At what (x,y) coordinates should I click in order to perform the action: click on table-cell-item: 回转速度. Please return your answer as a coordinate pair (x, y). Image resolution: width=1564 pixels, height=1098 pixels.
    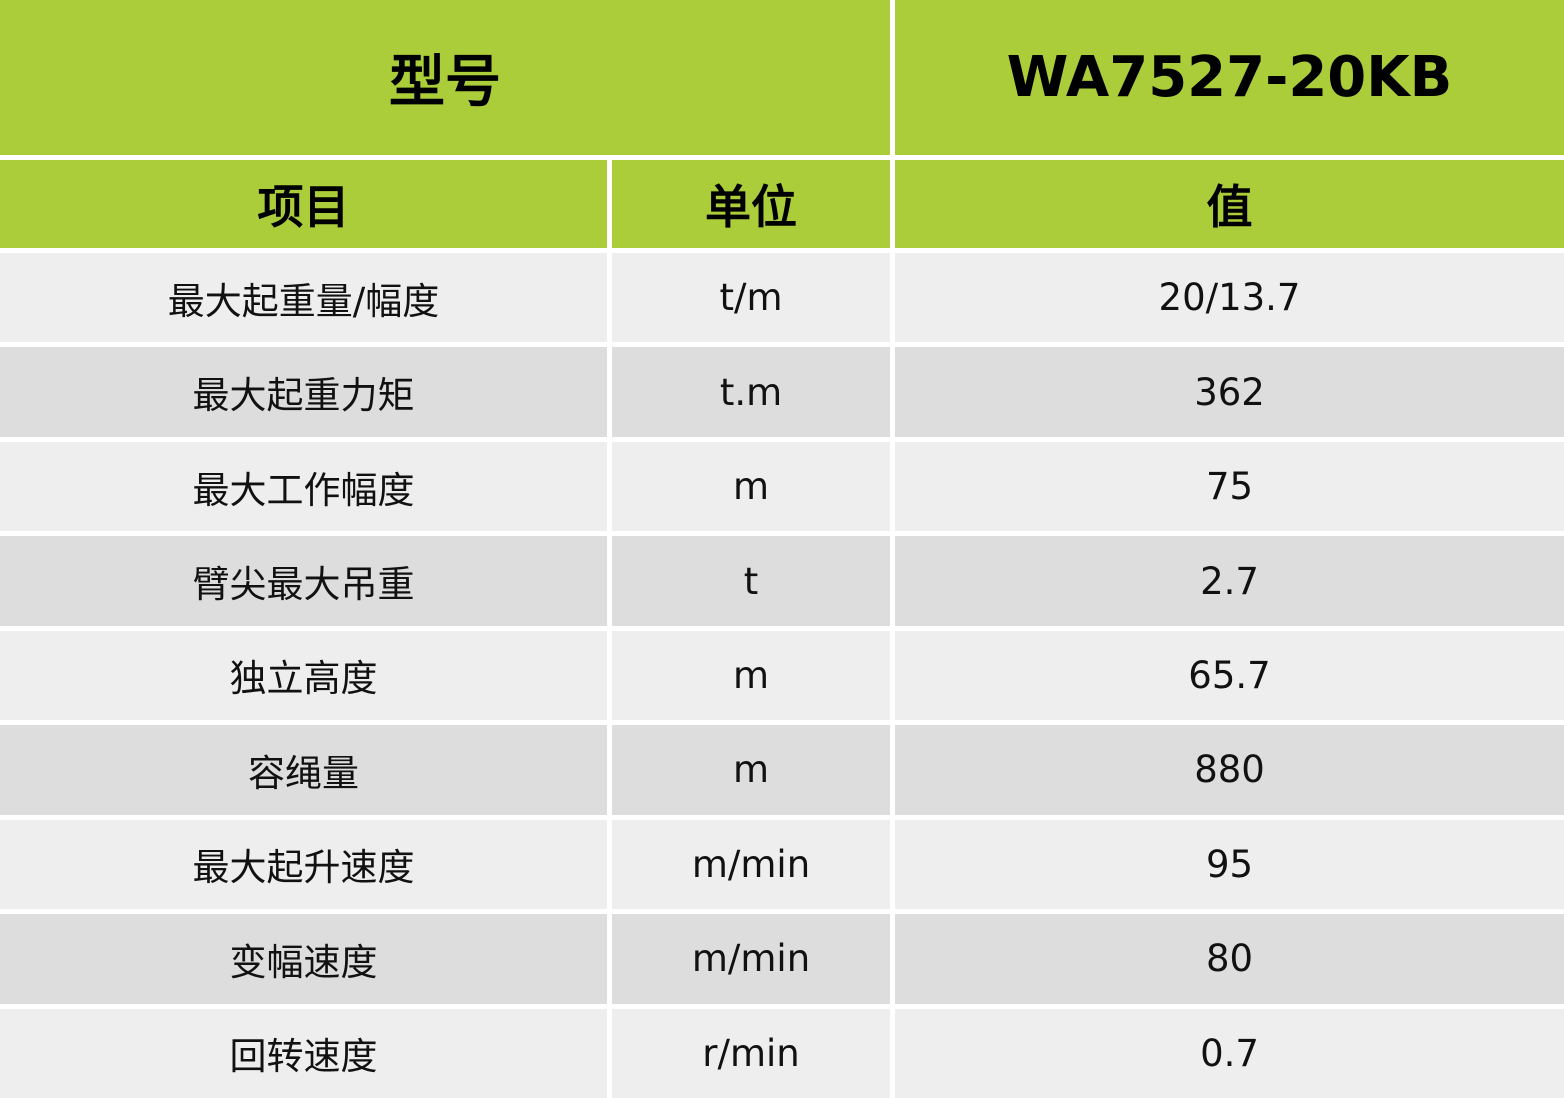
    Looking at the image, I should click on (303, 1053).